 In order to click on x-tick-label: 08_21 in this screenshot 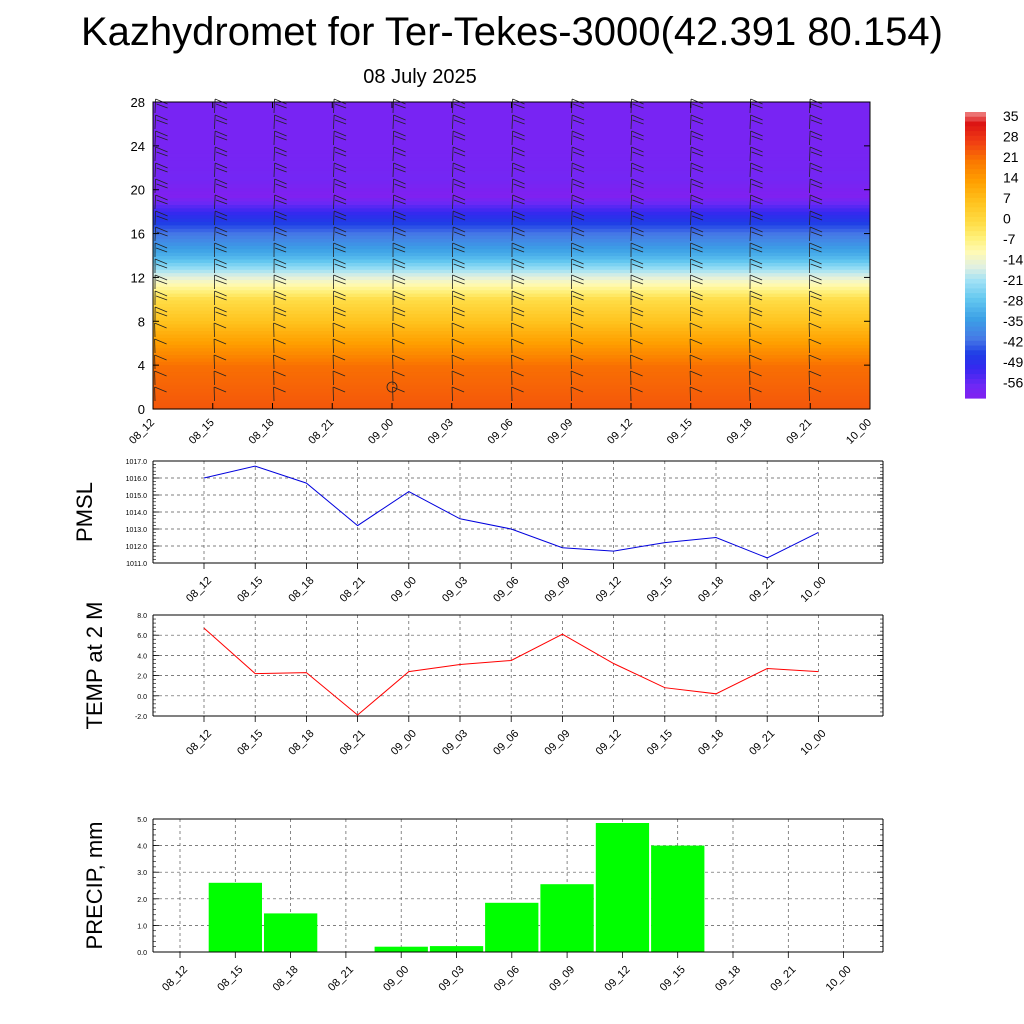, I will do `click(353, 590)`.